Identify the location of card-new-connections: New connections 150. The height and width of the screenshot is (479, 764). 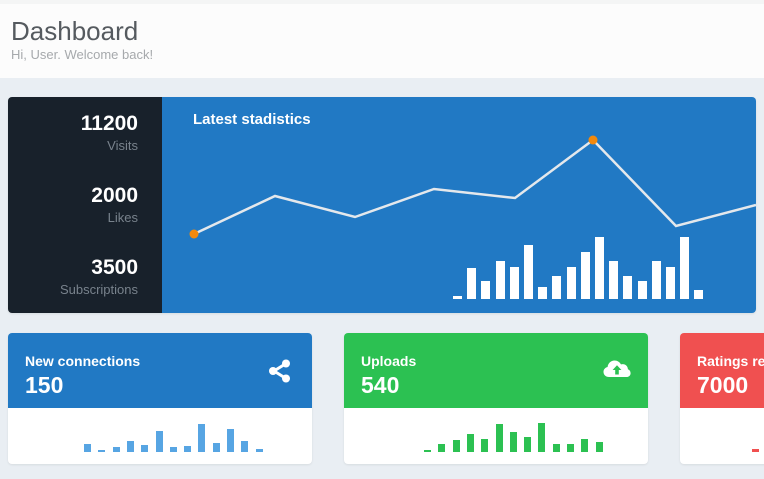
(160, 398).